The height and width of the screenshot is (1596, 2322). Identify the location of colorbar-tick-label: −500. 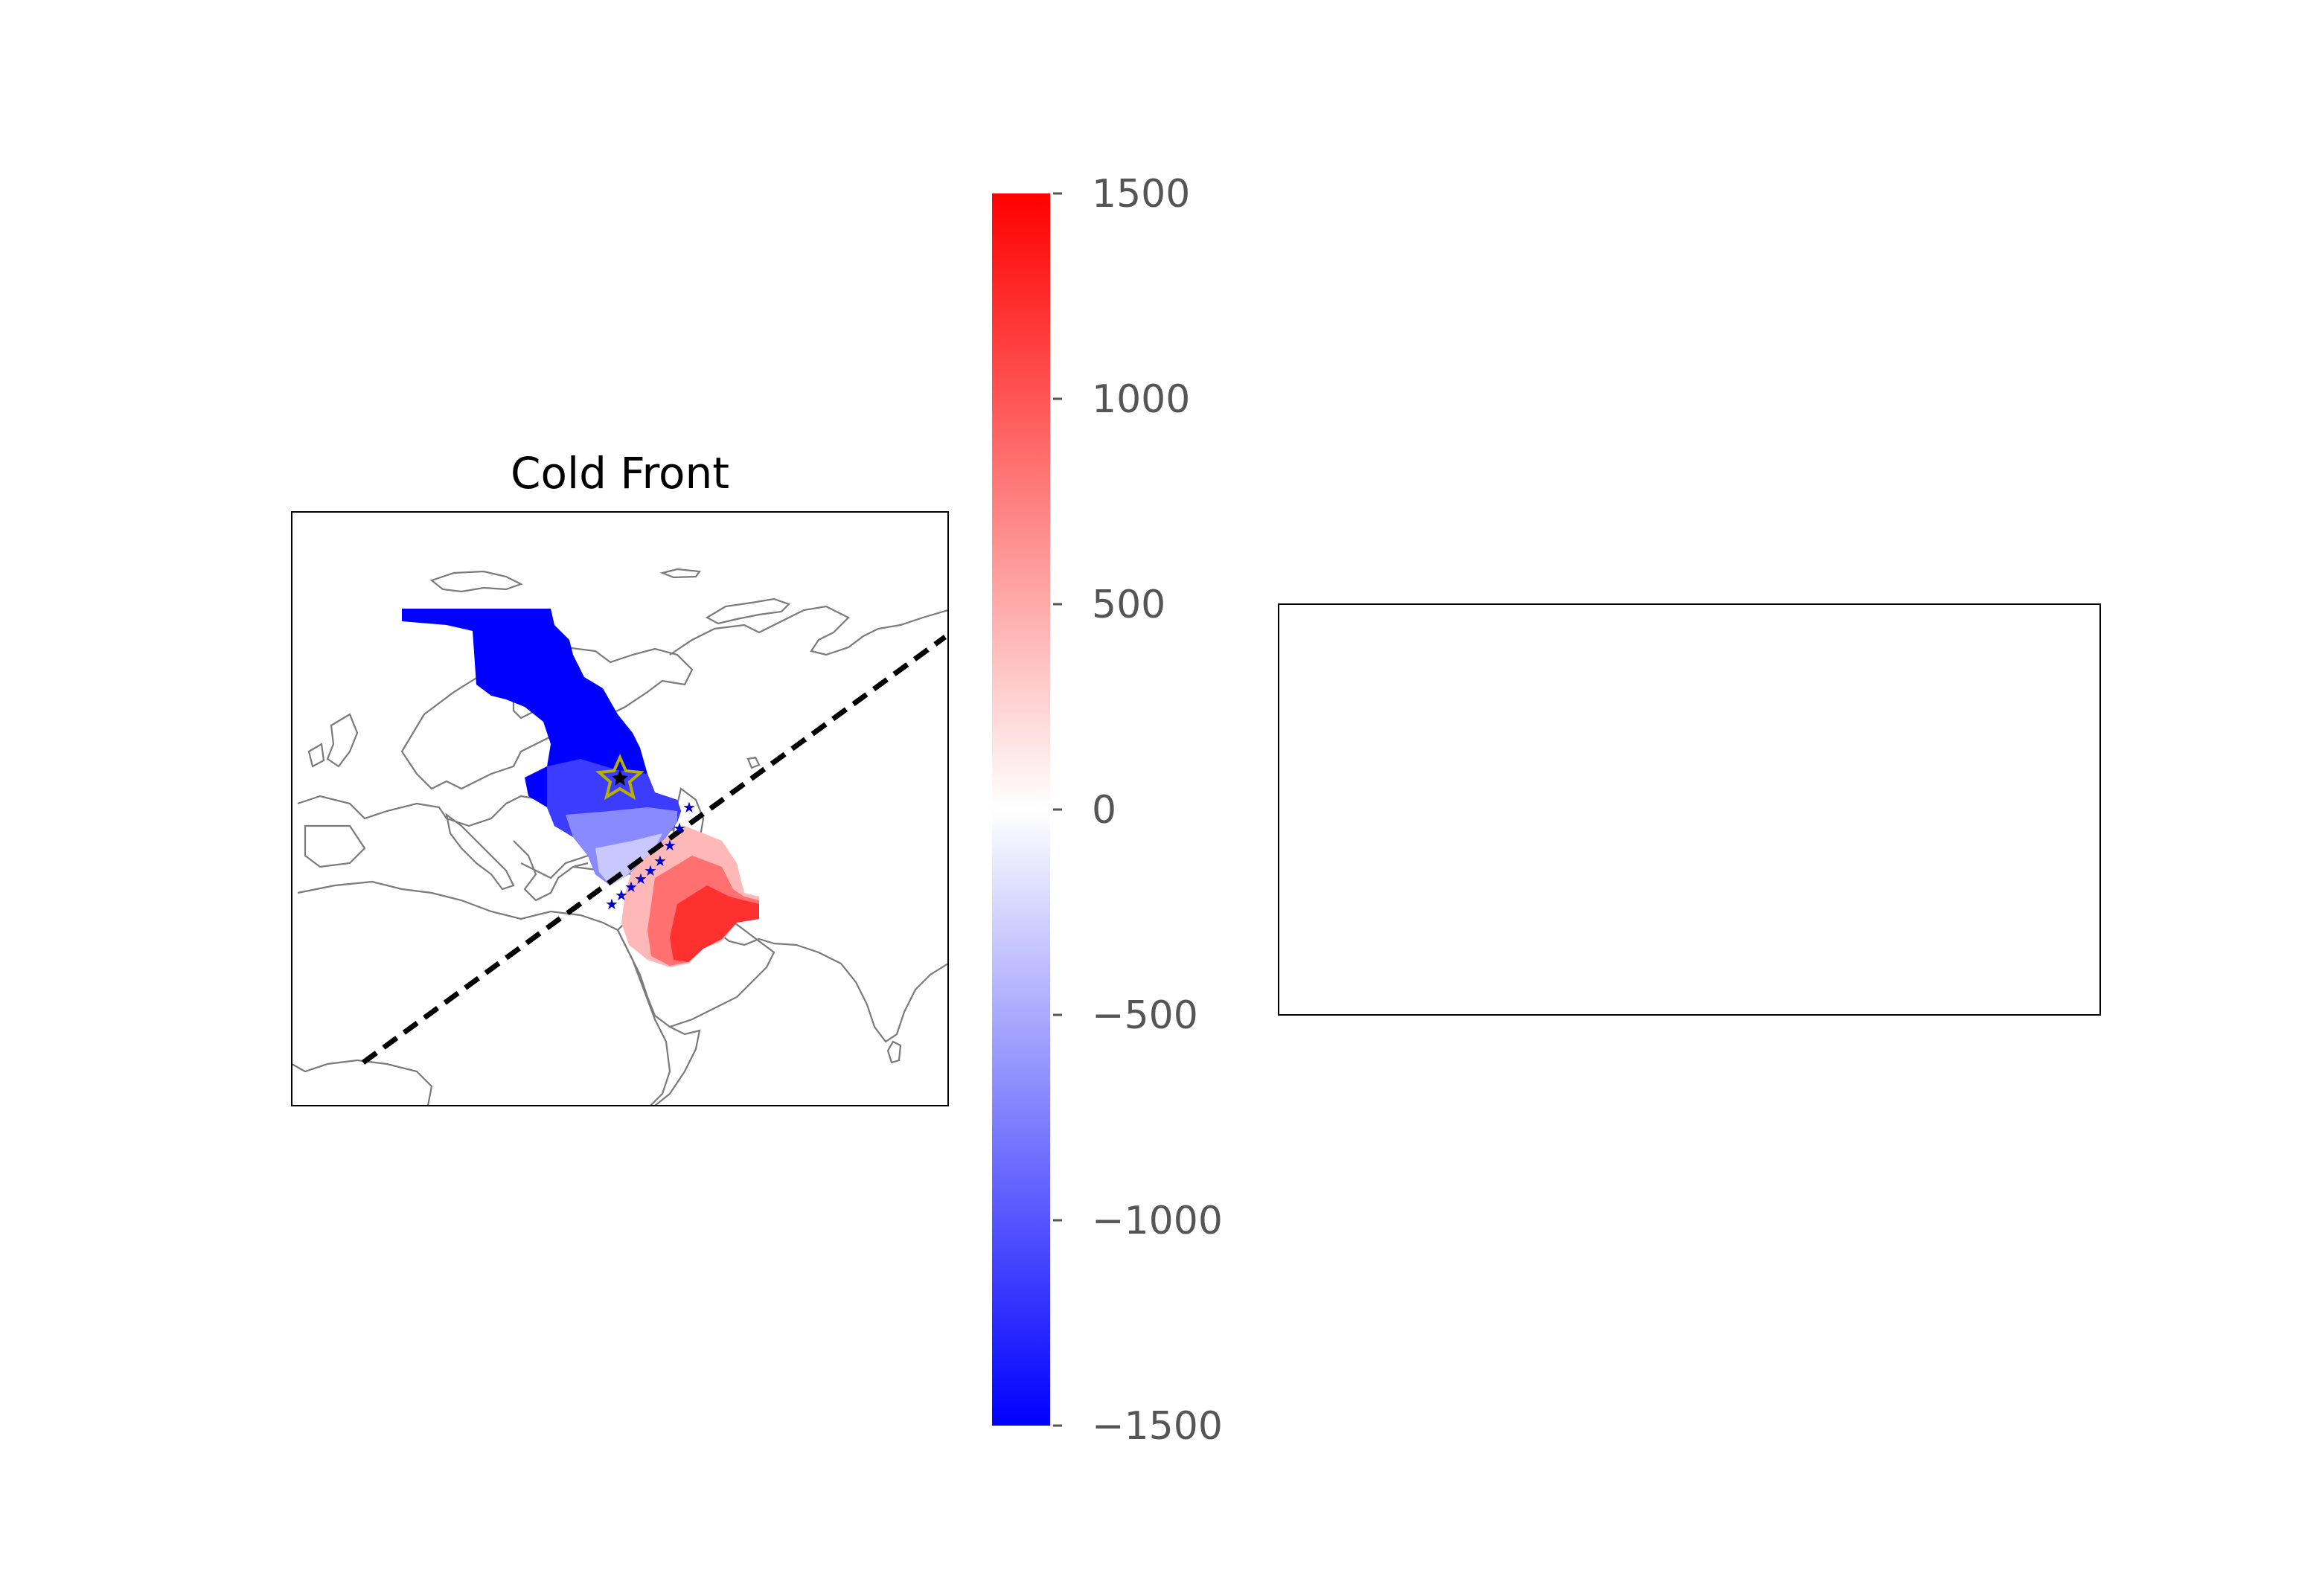
(1145, 1015).